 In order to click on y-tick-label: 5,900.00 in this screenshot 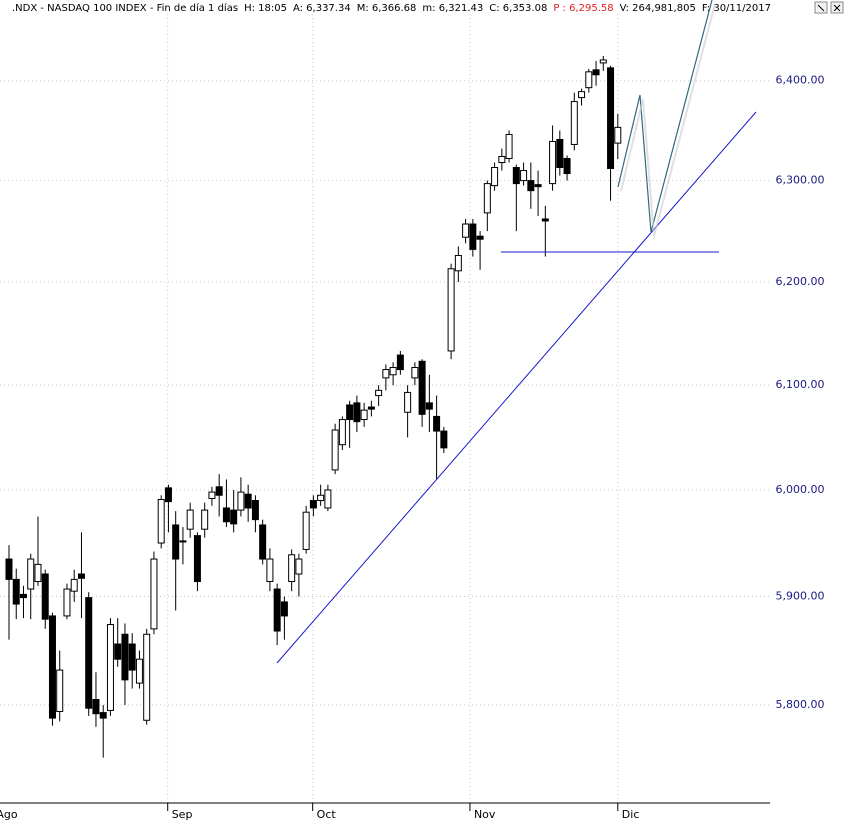, I will do `click(800, 596)`.